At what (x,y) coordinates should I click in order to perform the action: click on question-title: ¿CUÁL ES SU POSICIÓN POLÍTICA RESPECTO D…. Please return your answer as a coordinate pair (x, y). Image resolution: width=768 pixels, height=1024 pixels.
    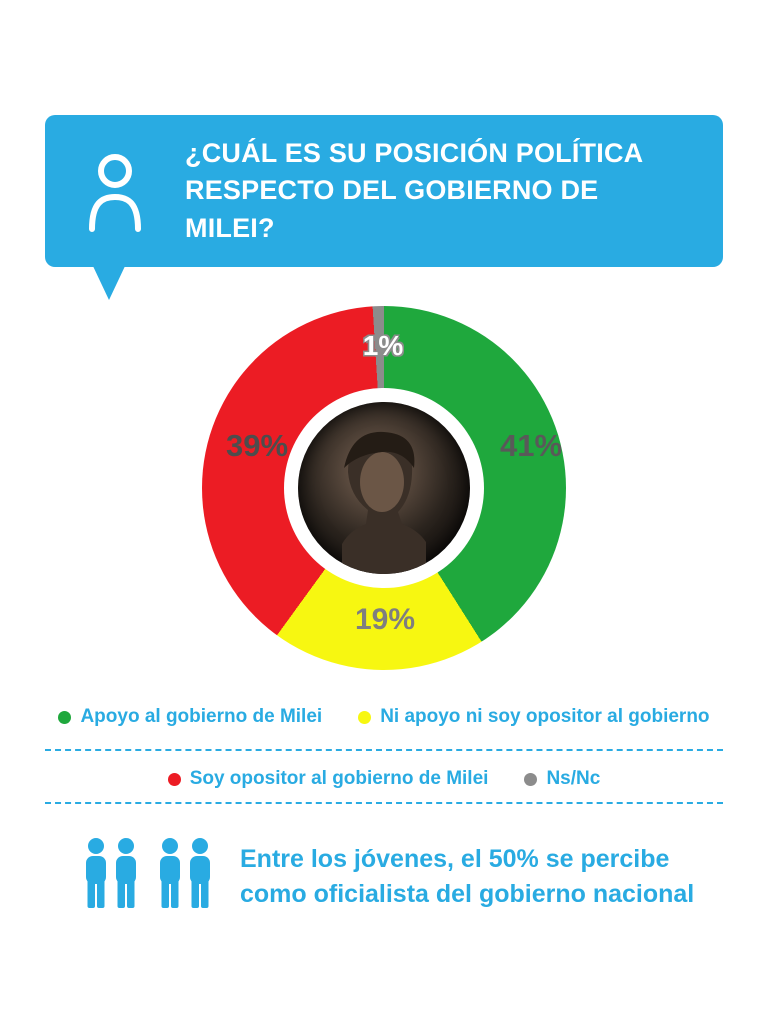
    Looking at the image, I should click on (414, 190).